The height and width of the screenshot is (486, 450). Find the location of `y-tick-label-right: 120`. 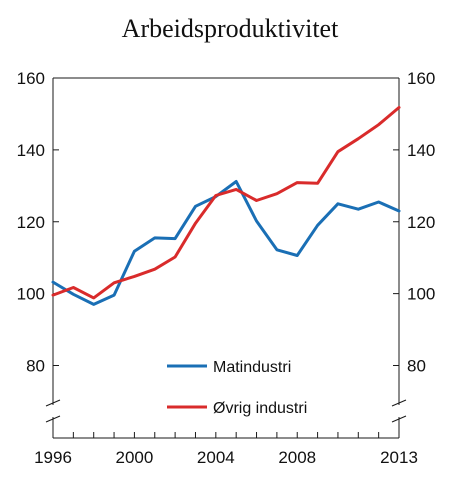

y-tick-label-right: 120 is located at coordinates (421, 222).